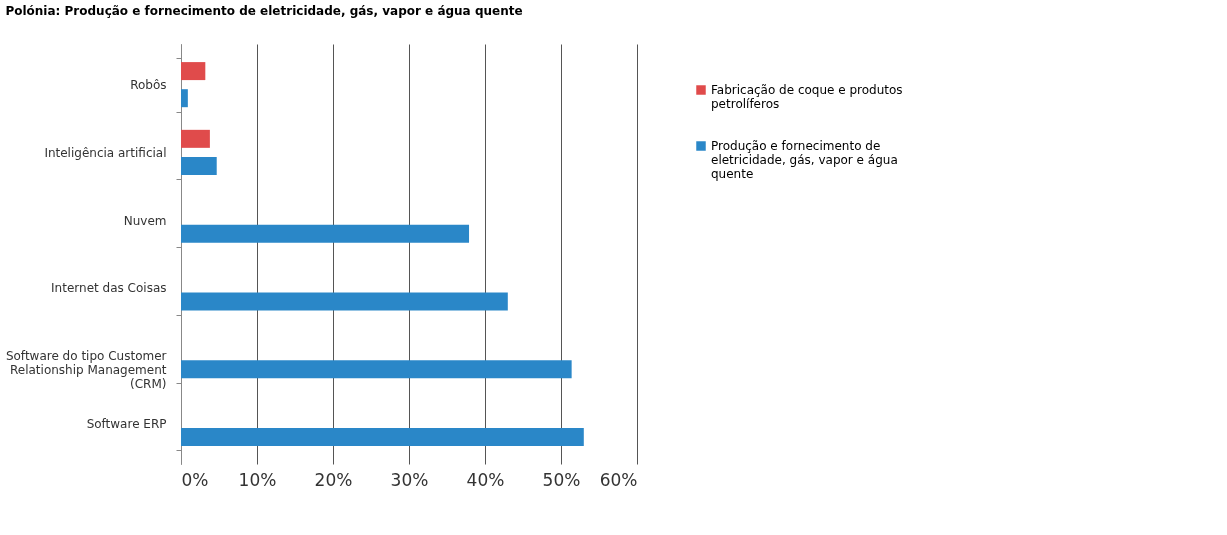 This screenshot has height=535, width=1227. I want to click on x-tick-label: 50%, so click(561, 479).